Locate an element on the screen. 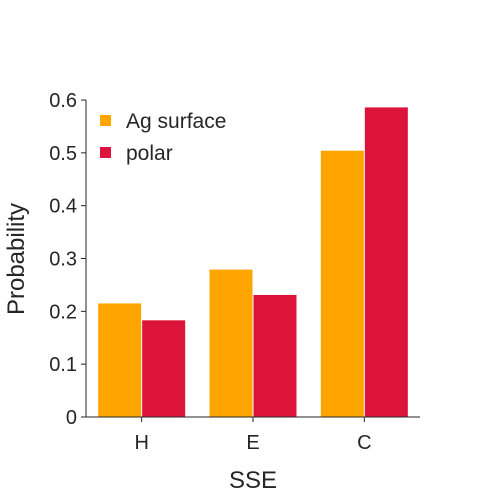 The height and width of the screenshot is (500, 500). legend-label: Ag surface is located at coordinates (176, 121).